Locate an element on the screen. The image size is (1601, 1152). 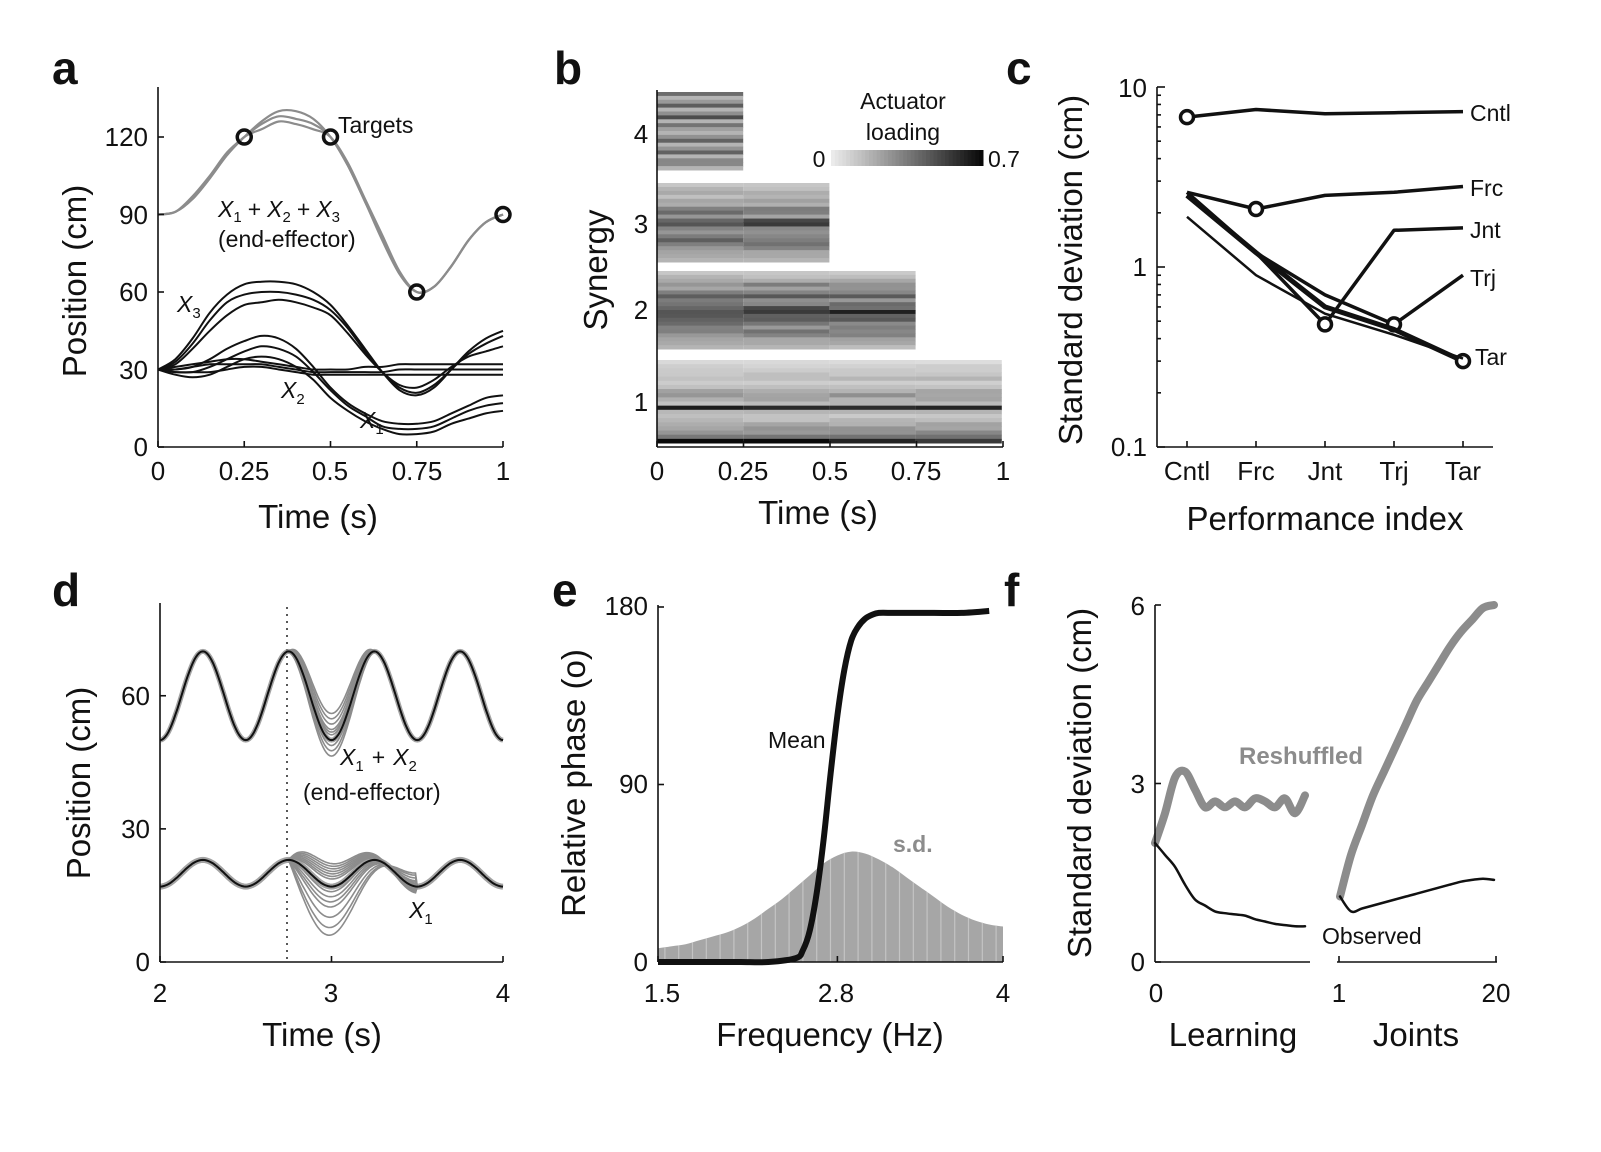
panel-f-ytick: 6 is located at coordinates (1138, 606).